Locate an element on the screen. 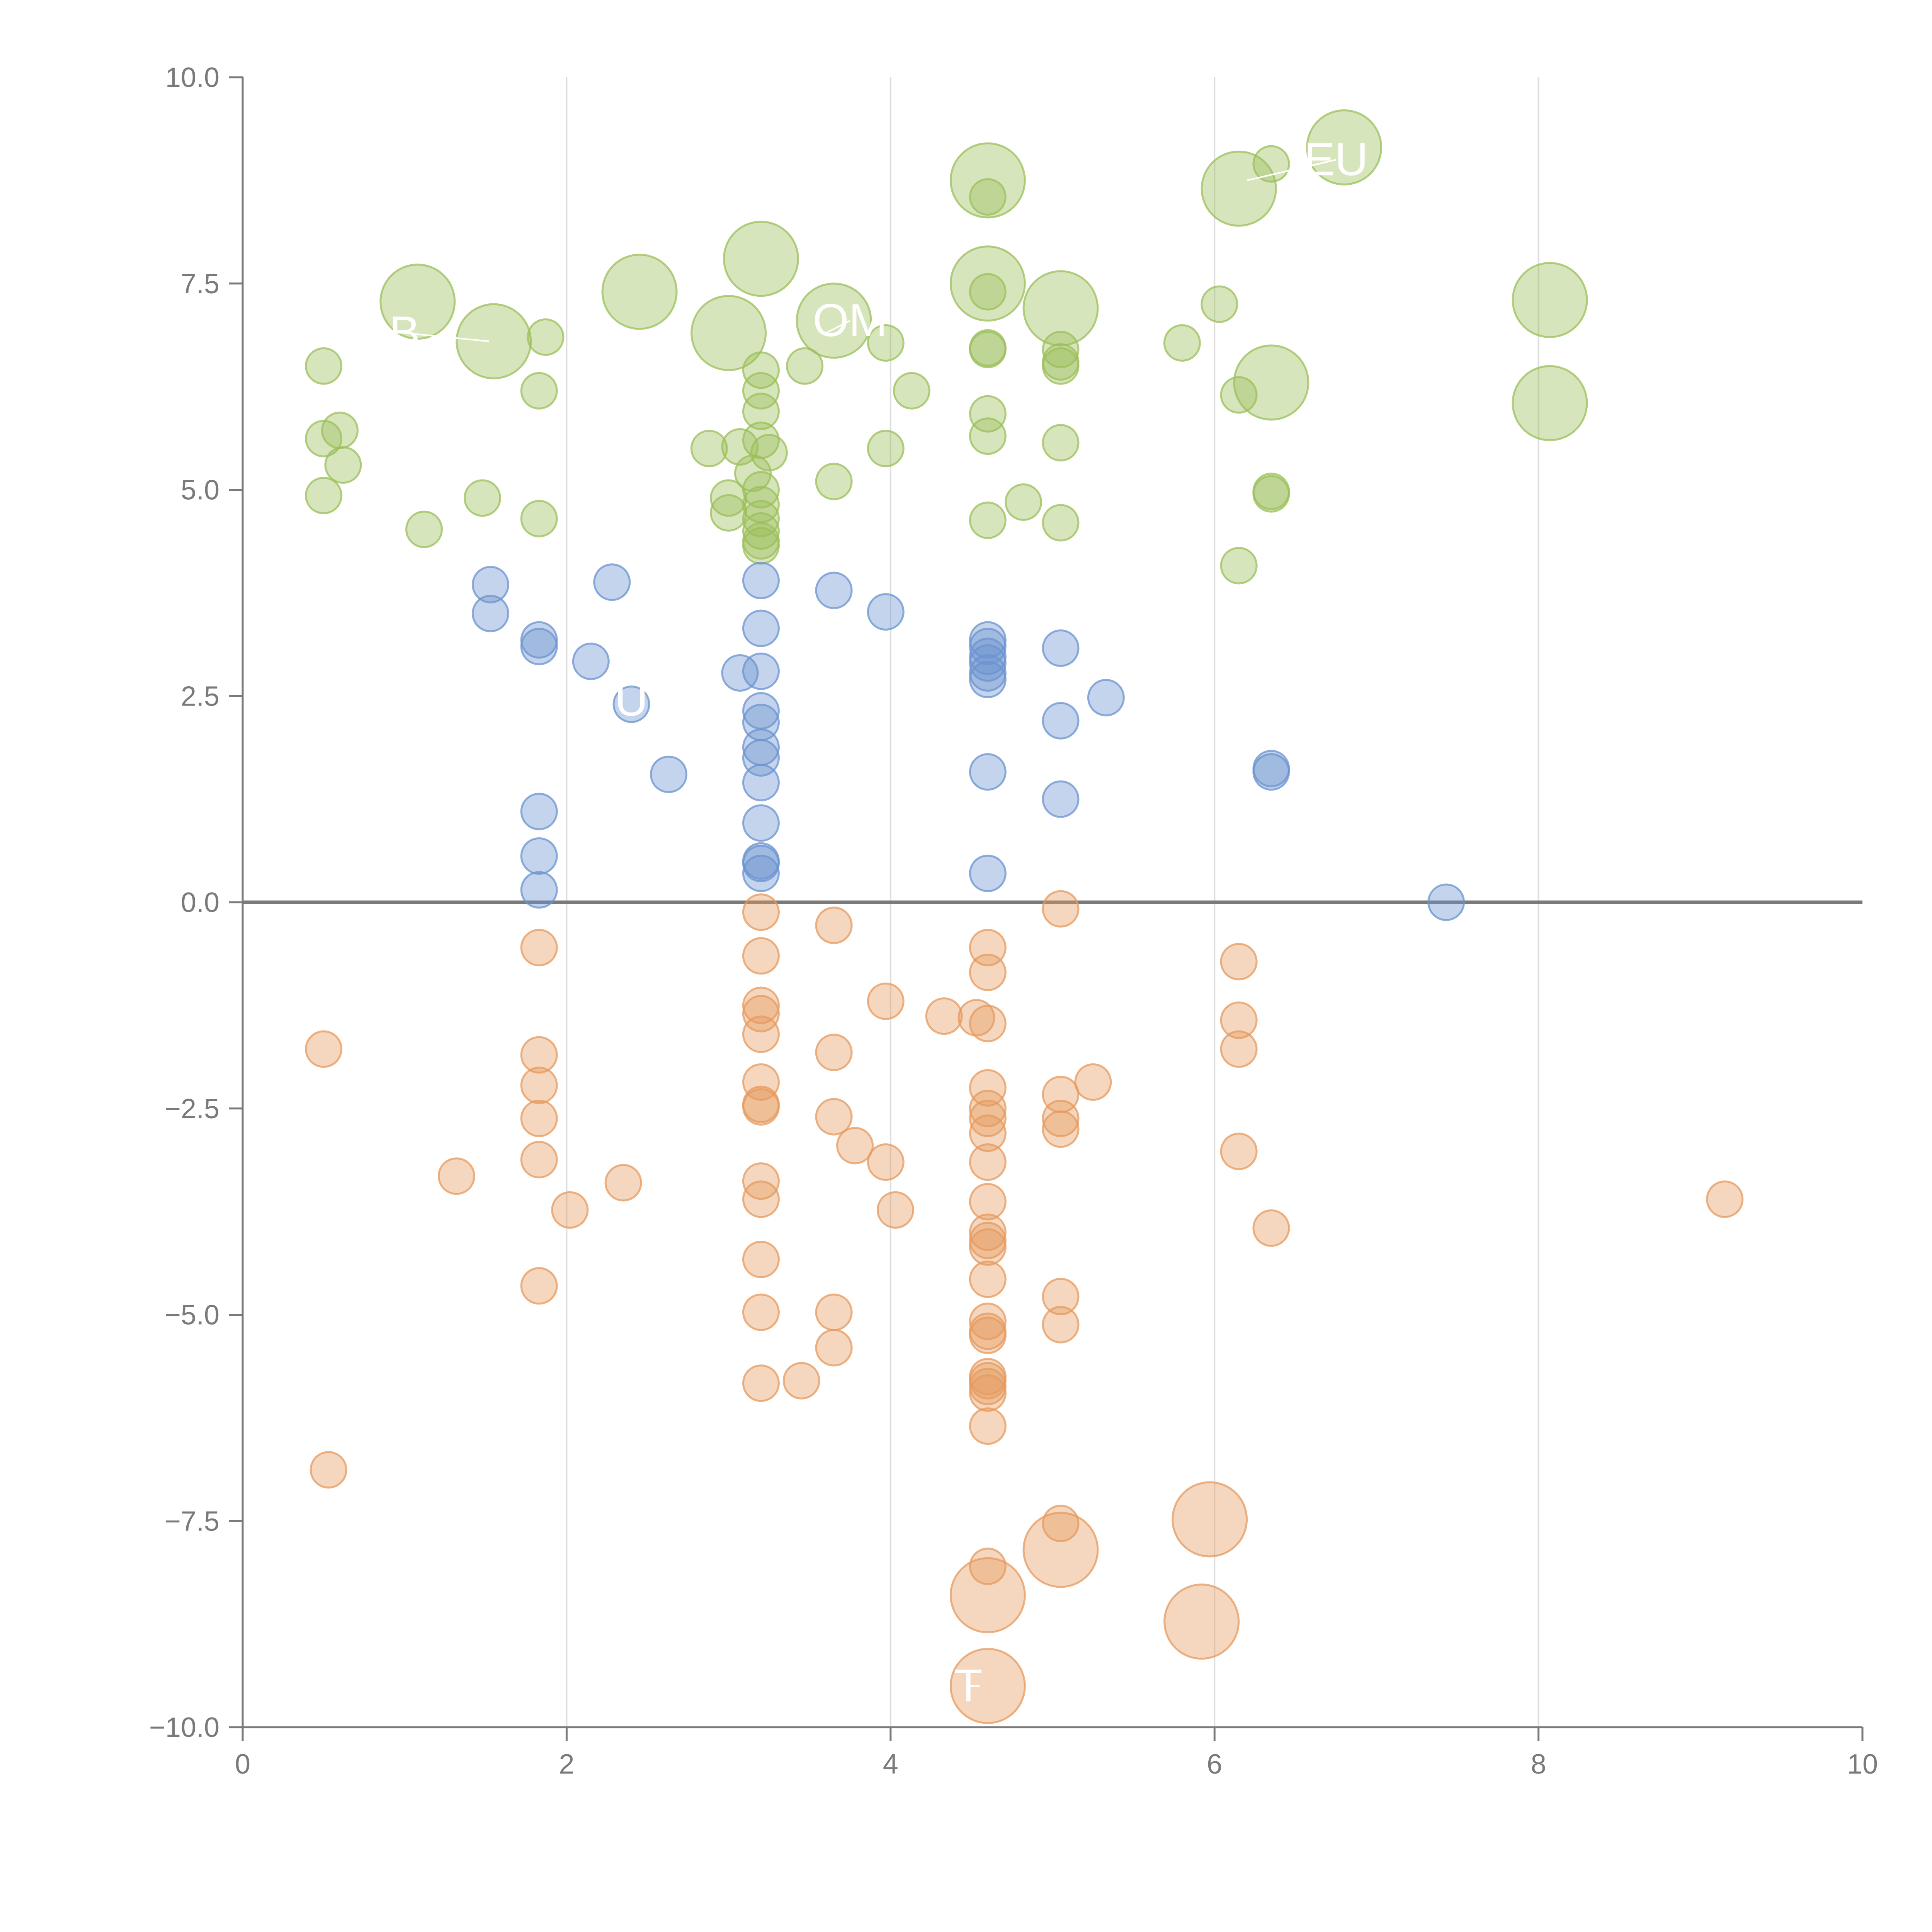  x-tick-label: 2 is located at coordinates (567, 1765).